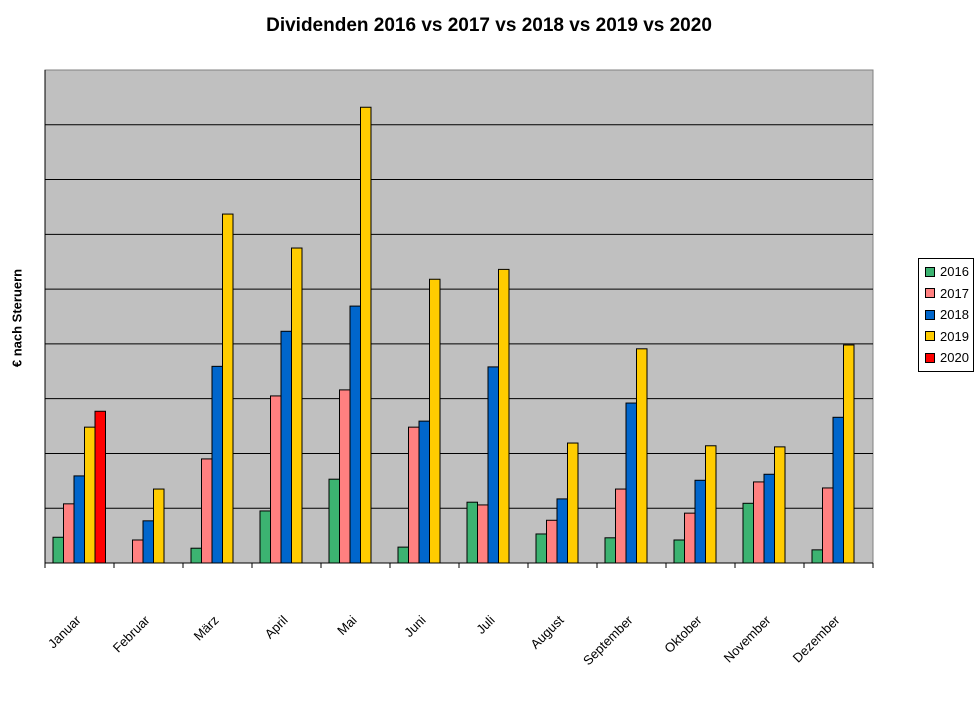  I want to click on x-tick-label: Juni, so click(415, 626).